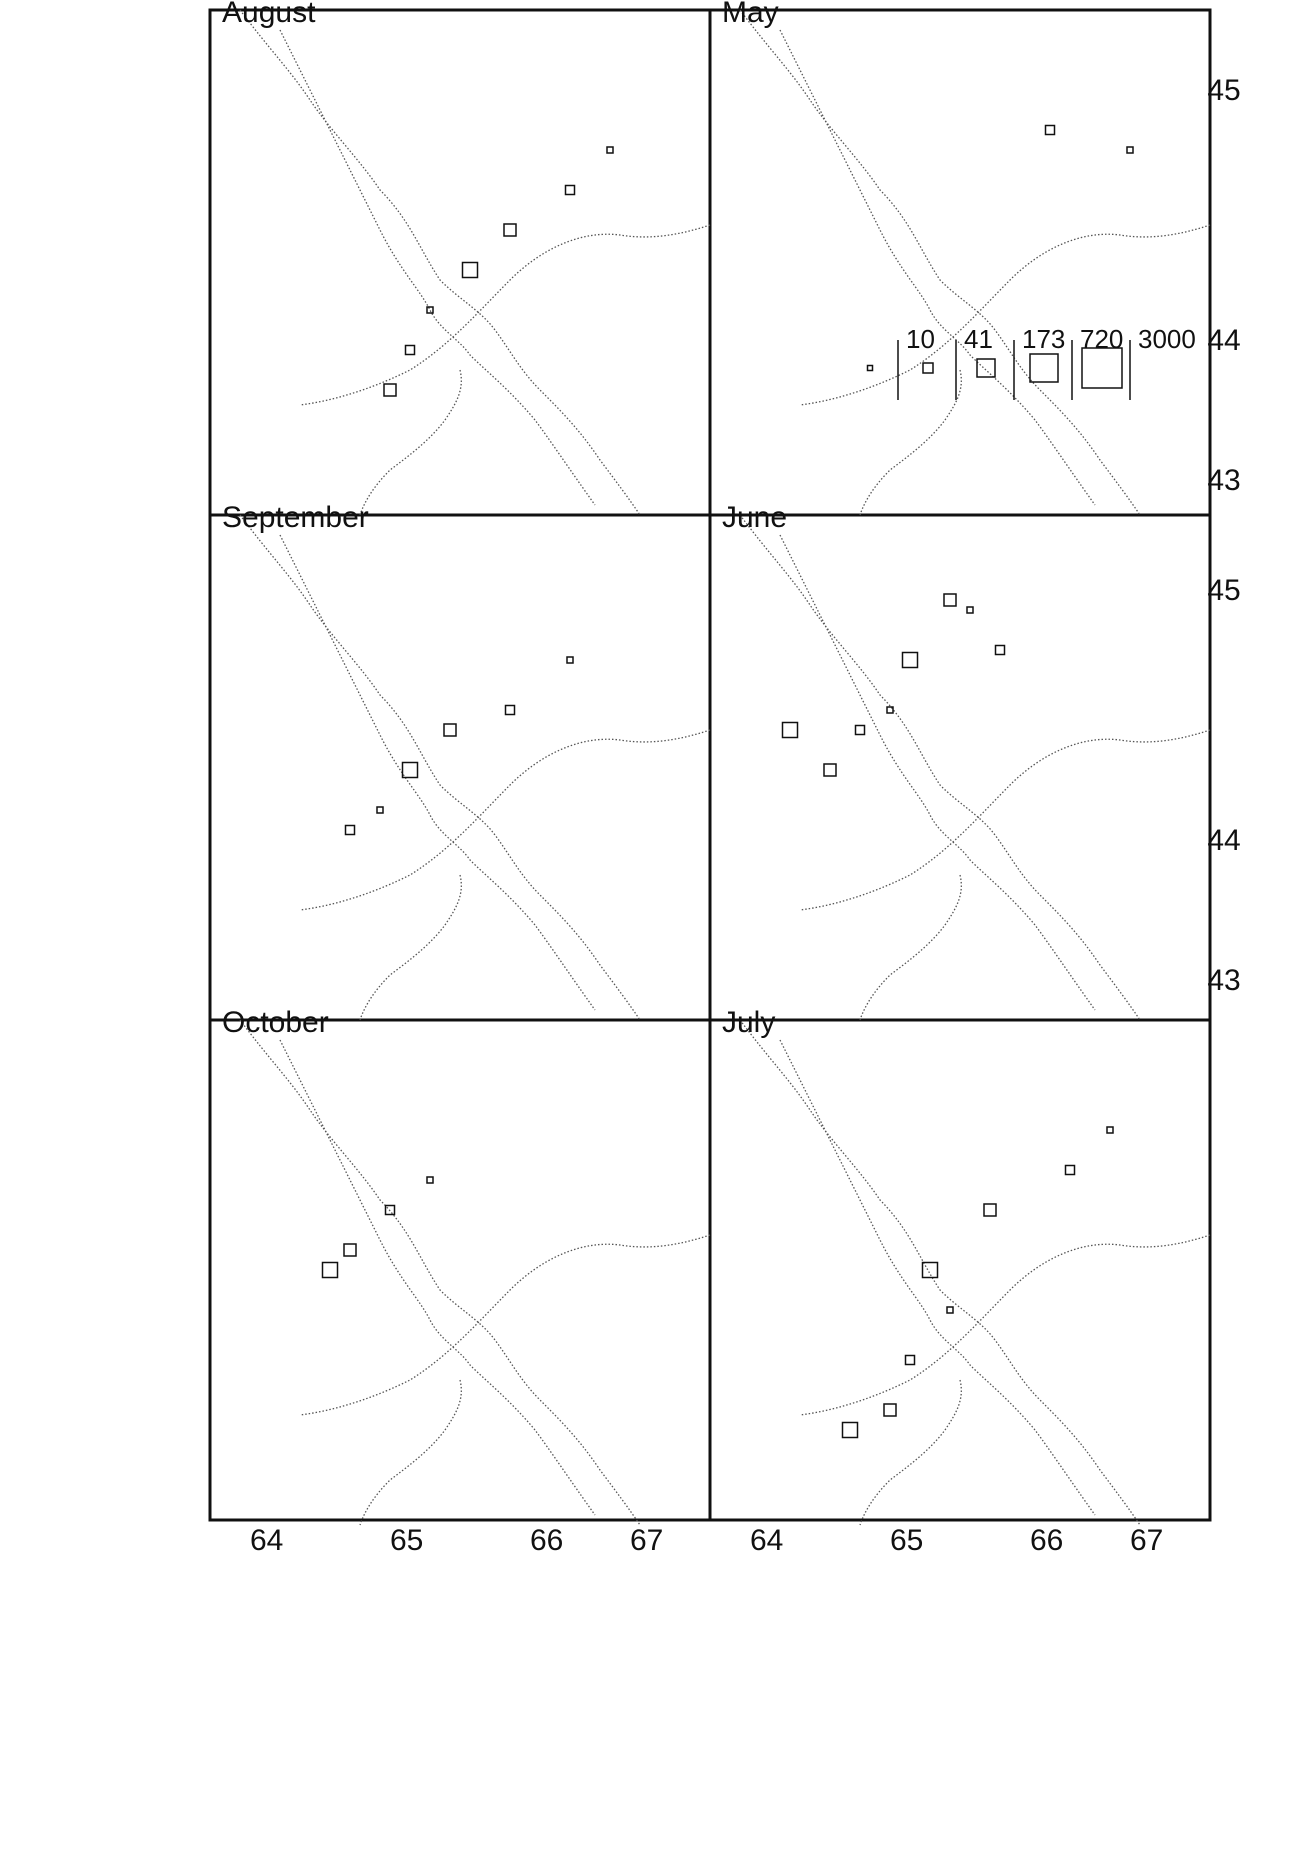  I want to click on panel-september: September, so click(466, 761).